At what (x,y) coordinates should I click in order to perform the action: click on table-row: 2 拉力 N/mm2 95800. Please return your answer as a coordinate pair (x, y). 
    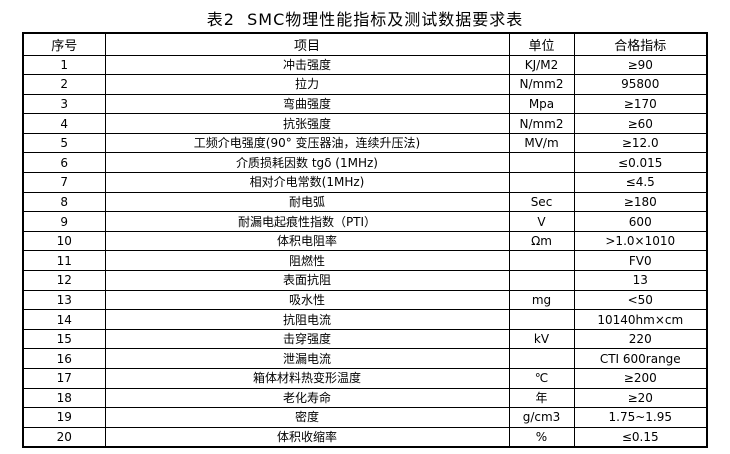
    Looking at the image, I should click on (365, 84).